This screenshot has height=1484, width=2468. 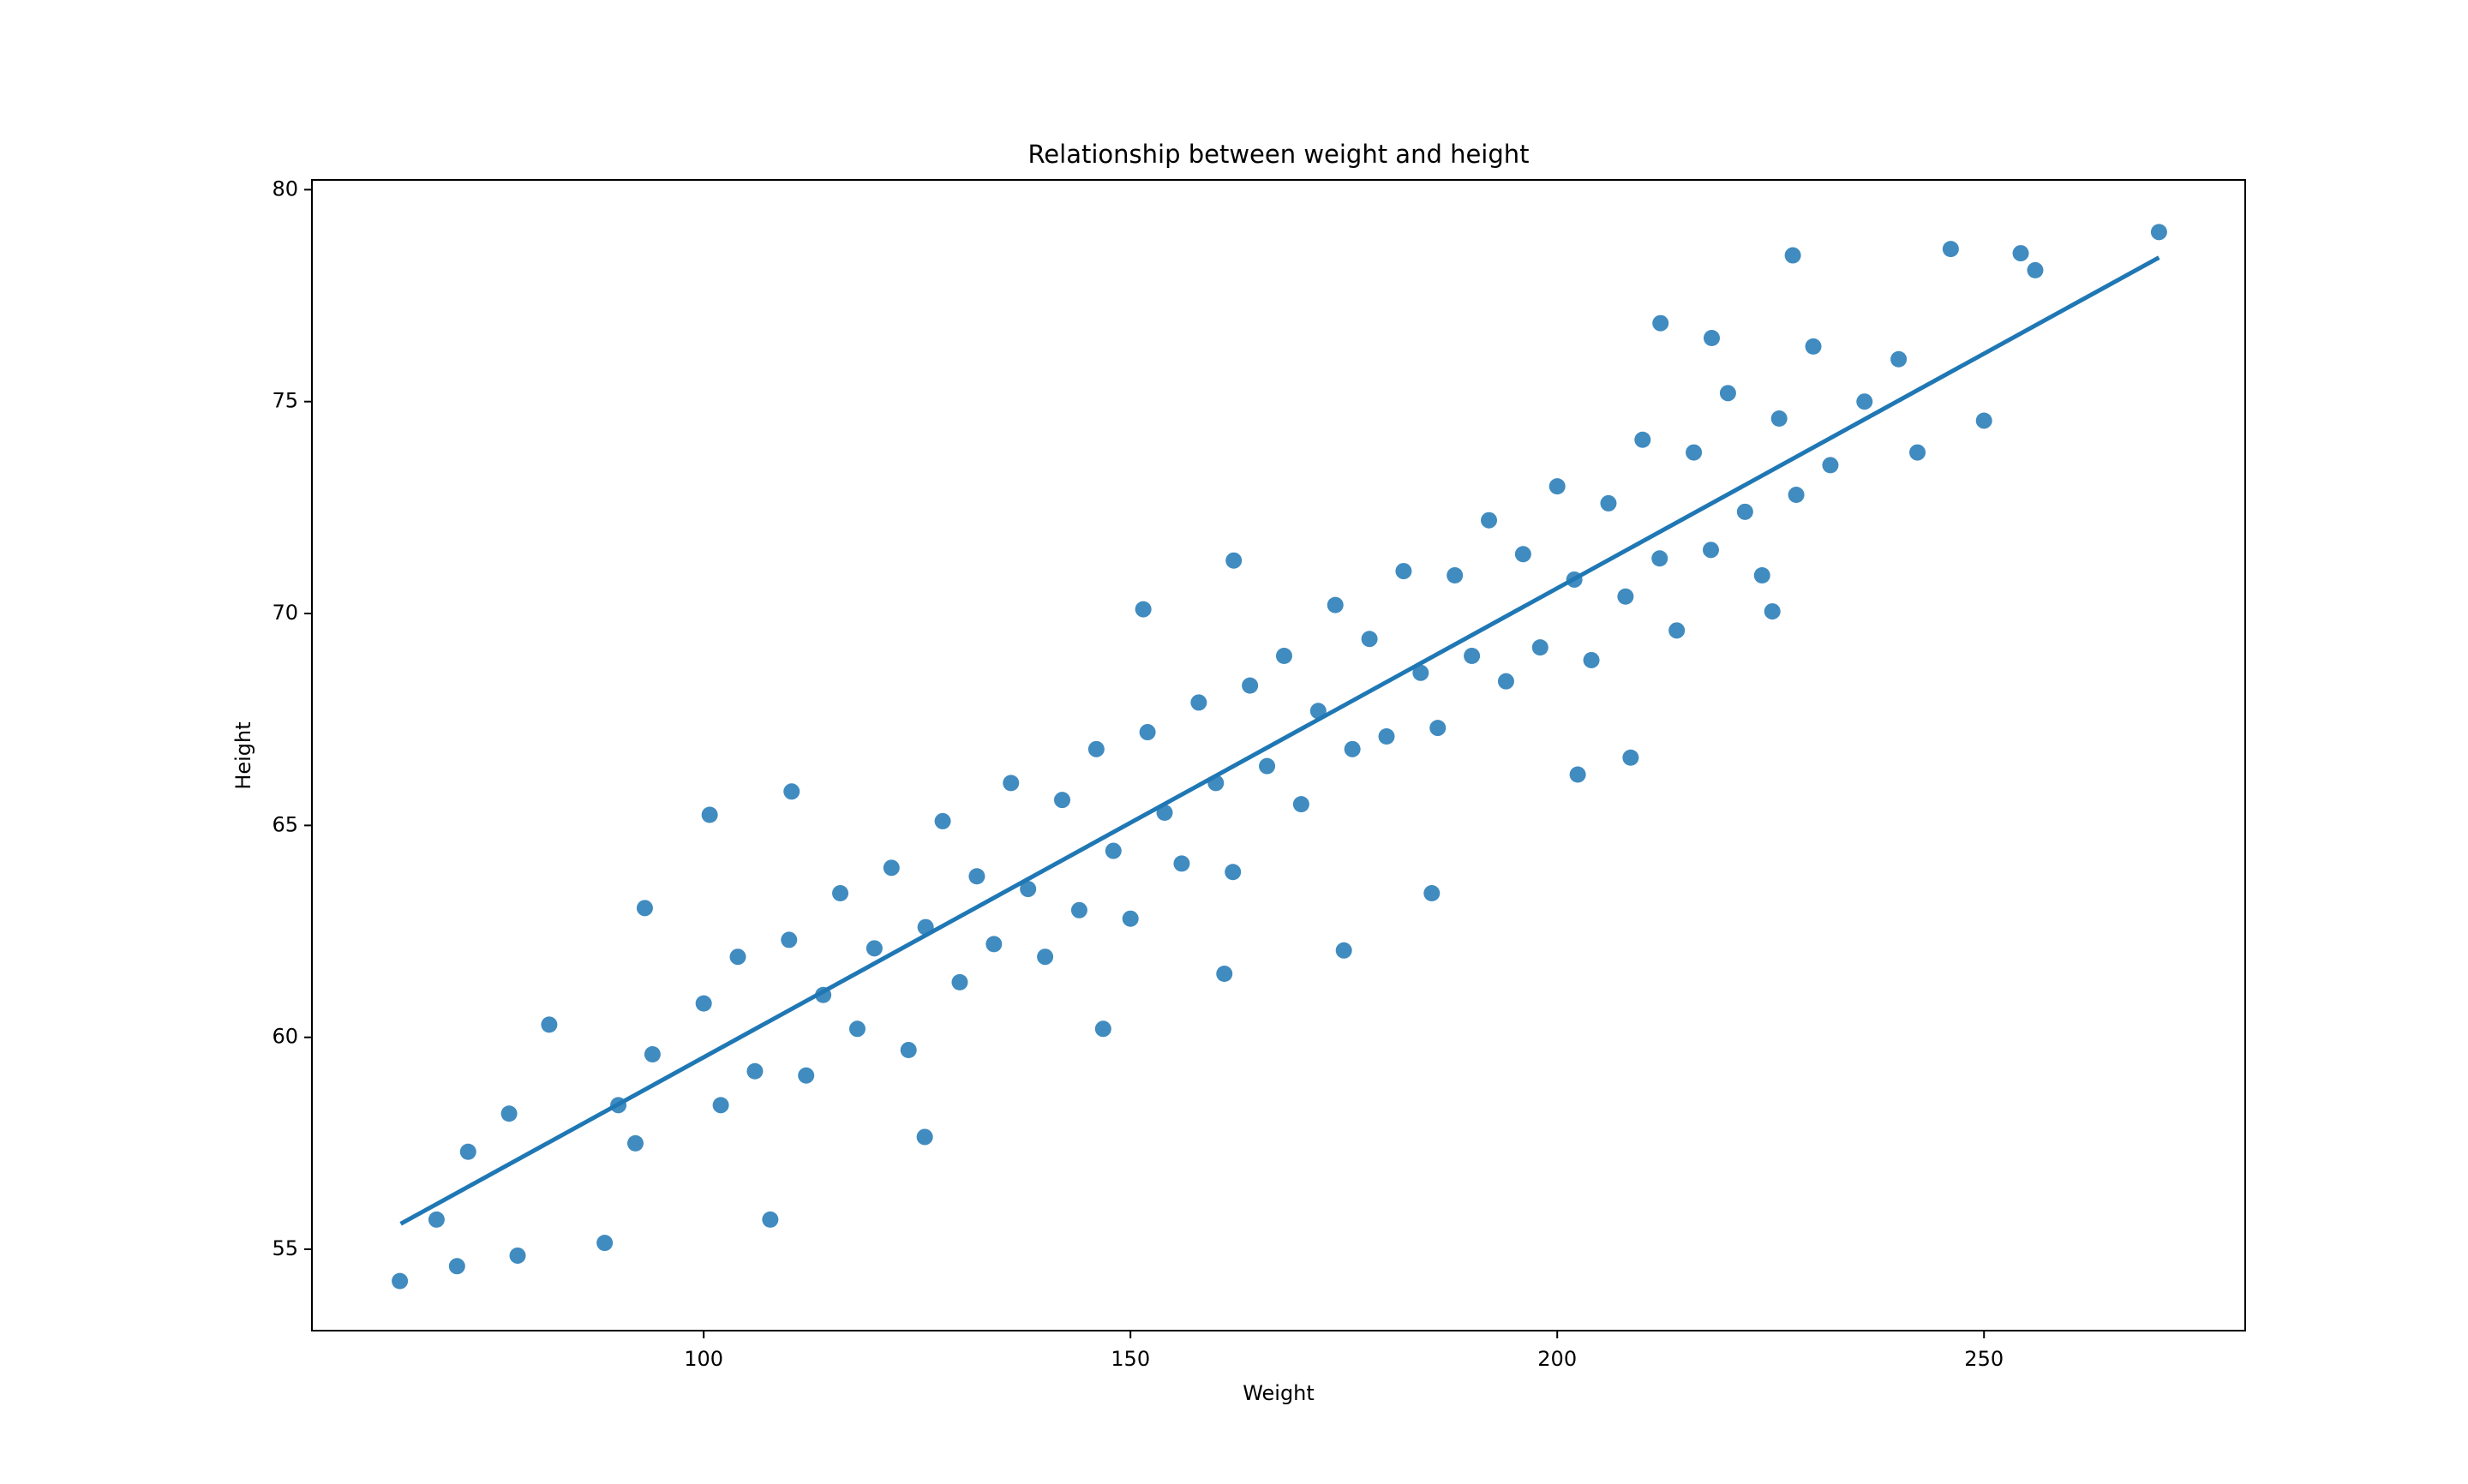 What do you see at coordinates (1278, 154) in the screenshot?
I see `chart-title: Relationship between weight and height` at bounding box center [1278, 154].